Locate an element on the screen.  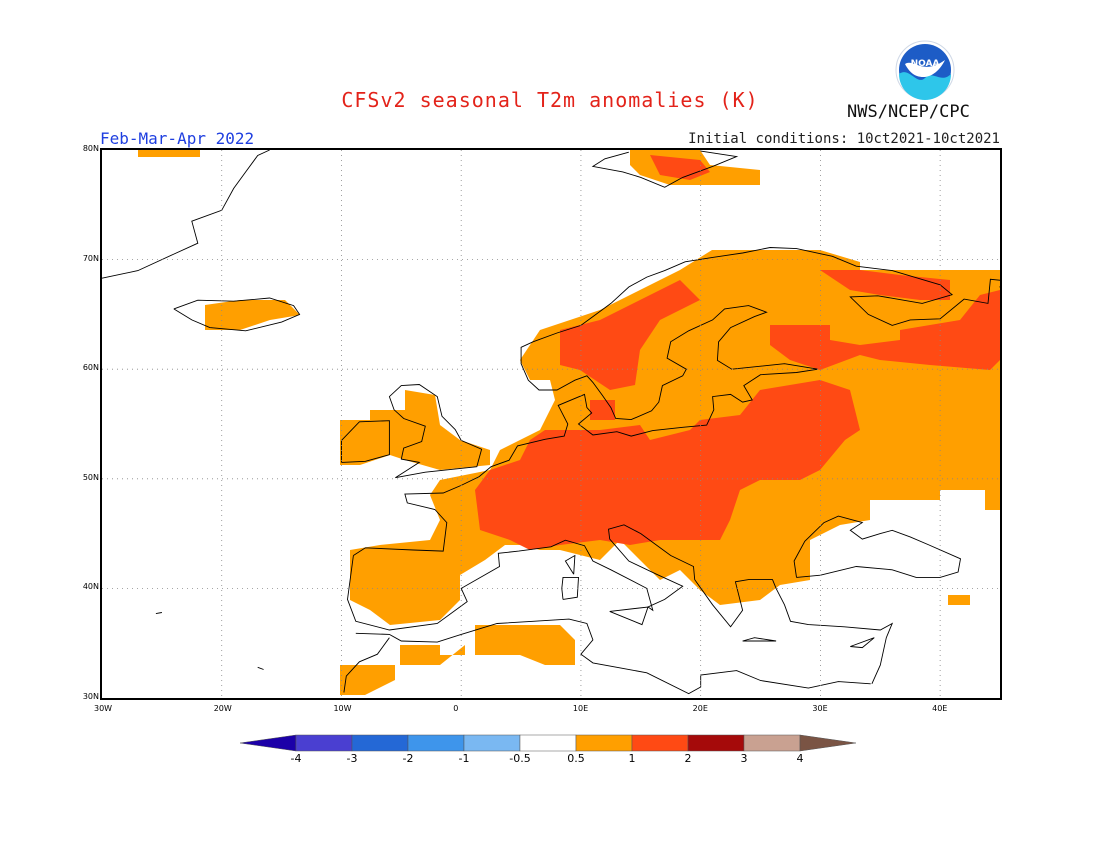
colorbar-label: 2 is located at coordinates (688, 758).